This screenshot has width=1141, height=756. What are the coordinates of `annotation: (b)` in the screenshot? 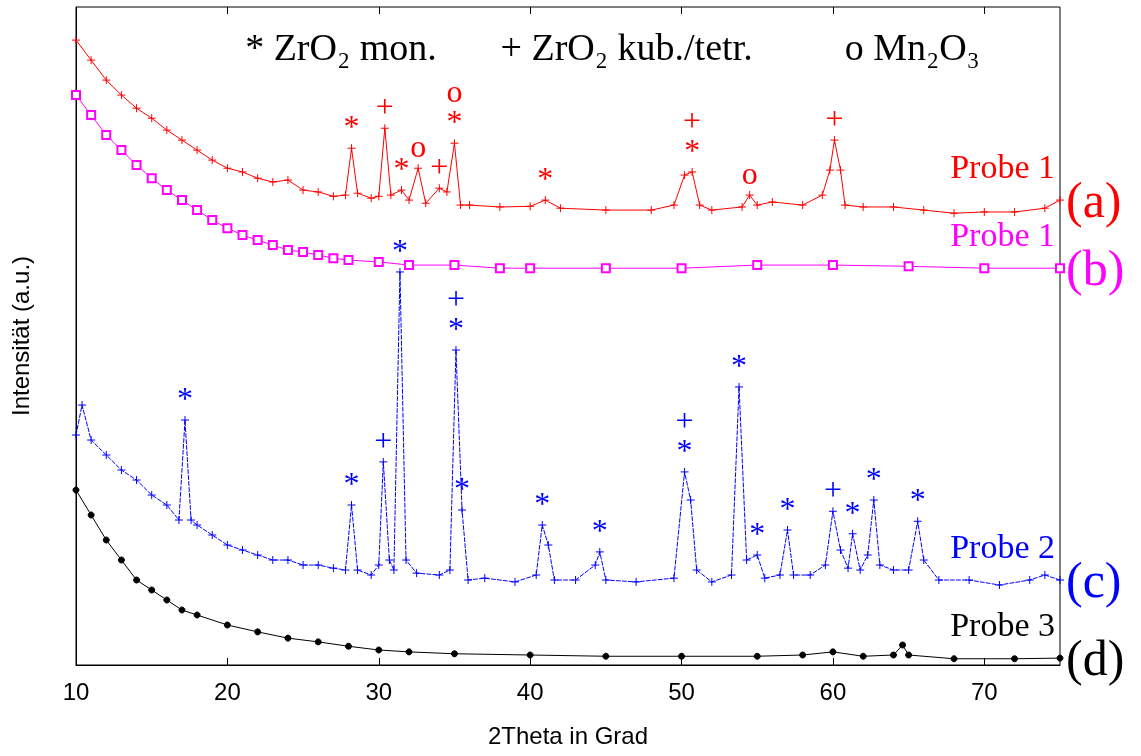 It's located at (1095, 268).